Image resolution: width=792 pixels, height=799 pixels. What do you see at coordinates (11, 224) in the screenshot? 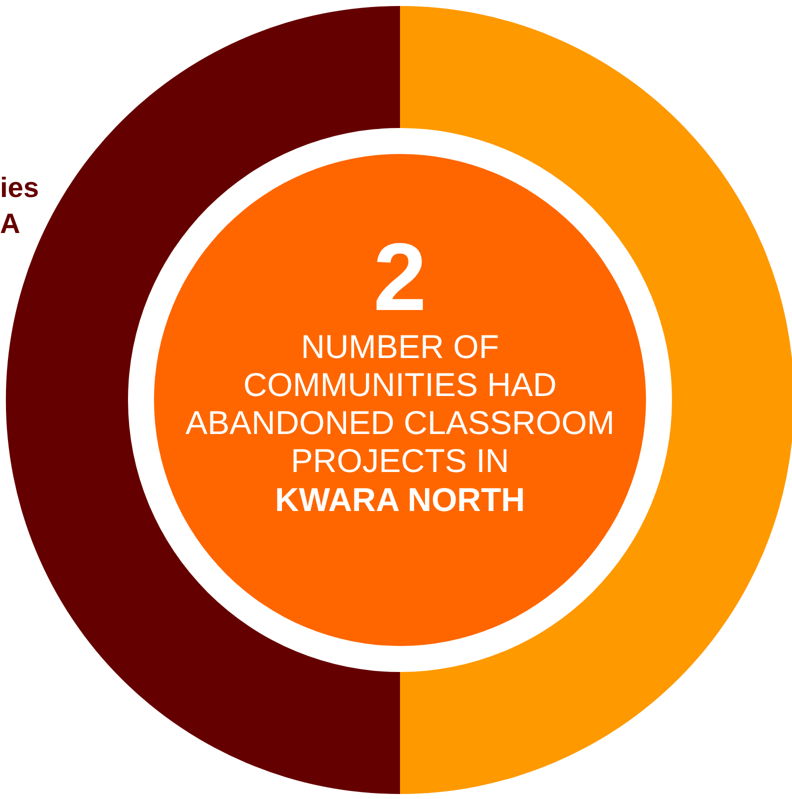
I see `text: A` at bounding box center [11, 224].